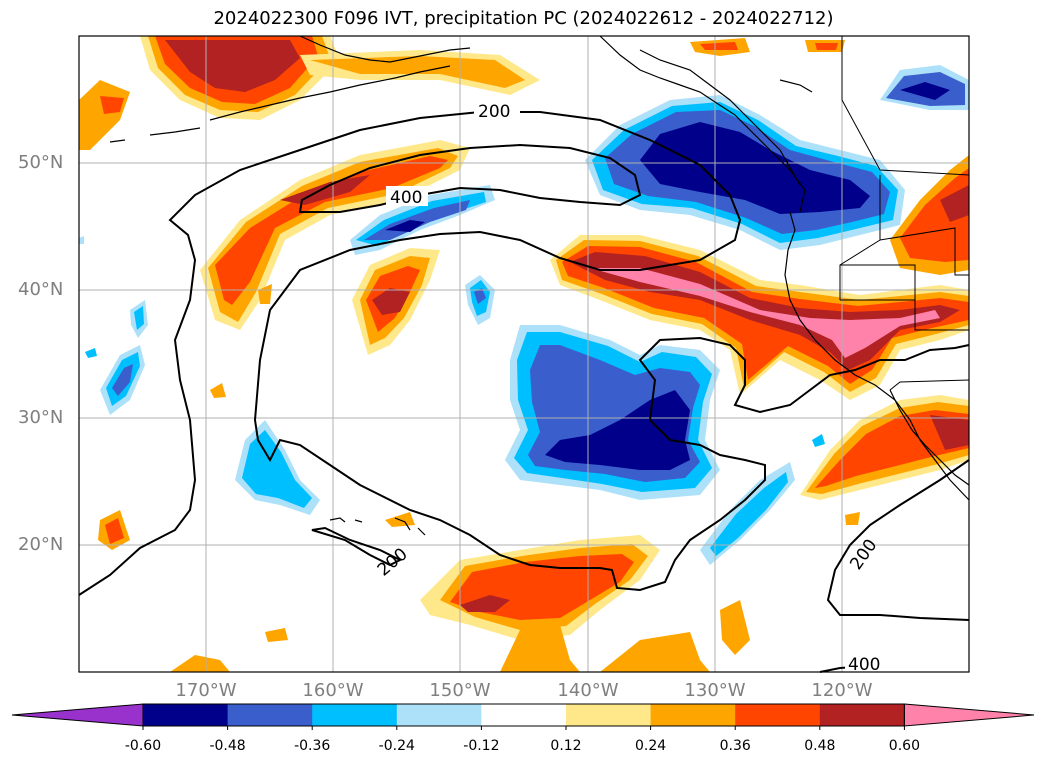  Describe the element at coordinates (396, 746) in the screenshot. I see `colorbar-tick-label: -0.24` at that location.